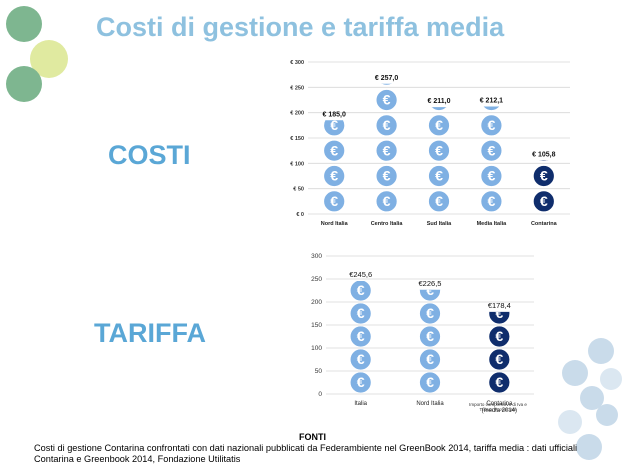  I want to click on y-tick-label: € 200, so click(297, 114).